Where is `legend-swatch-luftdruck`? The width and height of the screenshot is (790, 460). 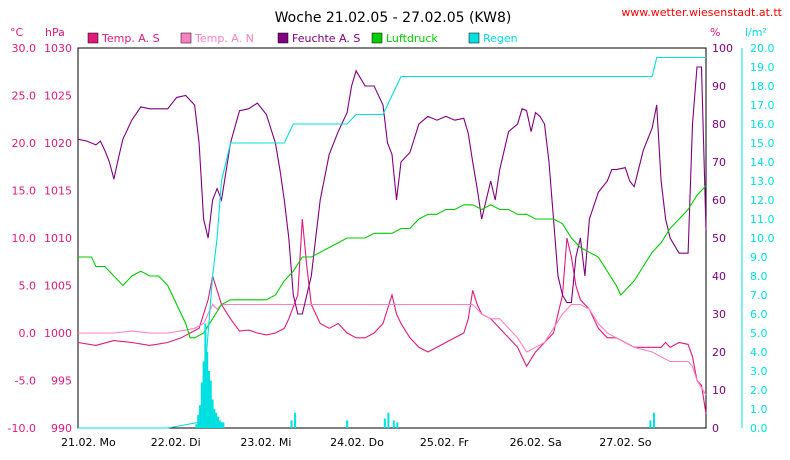 legend-swatch-luftdruck is located at coordinates (377, 38).